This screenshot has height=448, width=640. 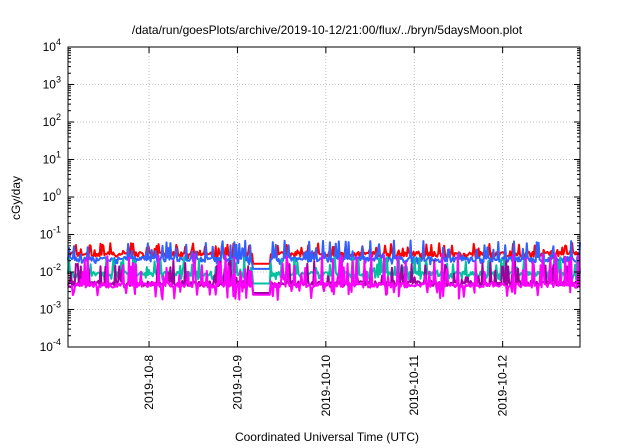 I want to click on x-tick-label: 2019-10-12, so click(x=503, y=386).